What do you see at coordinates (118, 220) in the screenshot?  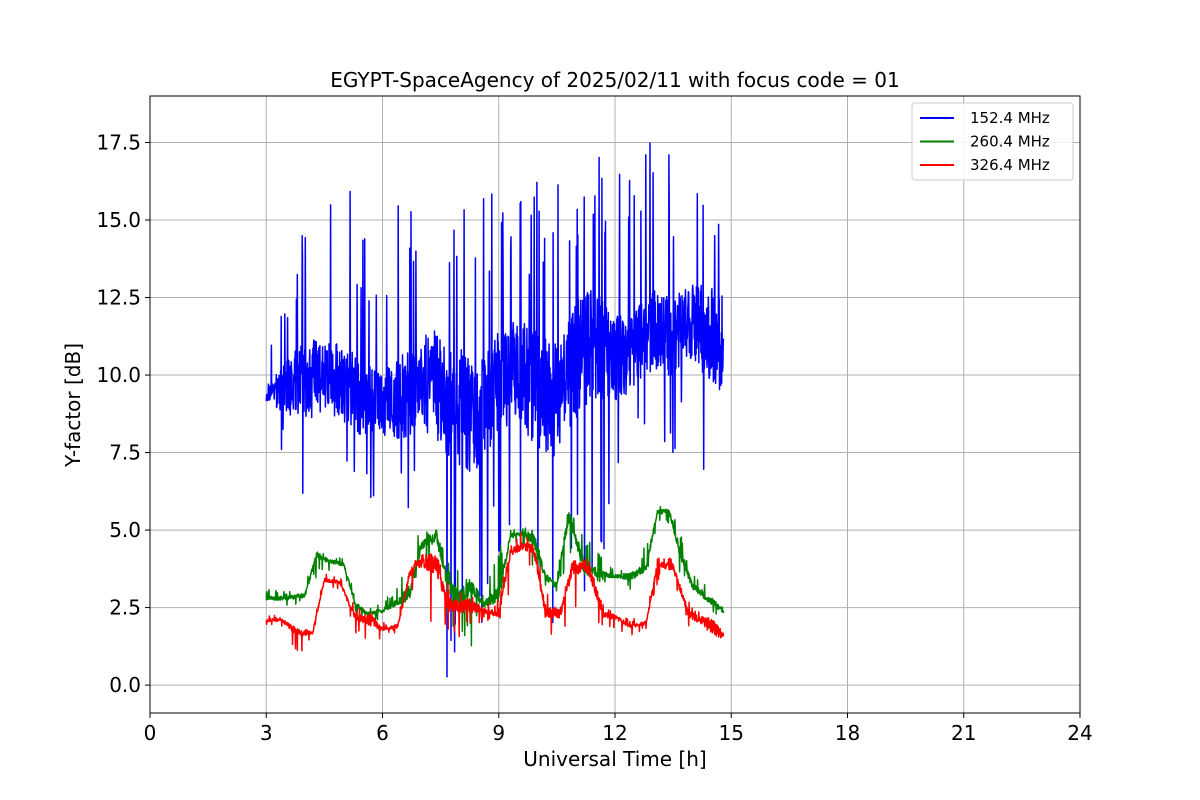 I see `y-tick-label: 15.0` at bounding box center [118, 220].